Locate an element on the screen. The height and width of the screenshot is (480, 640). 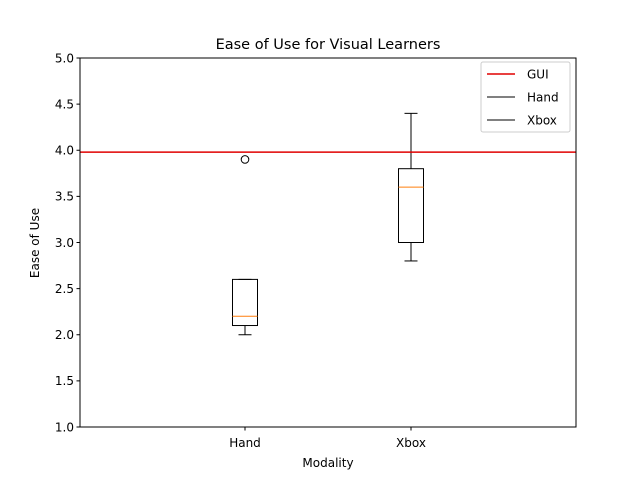
legend: GUI Hand Xbox is located at coordinates (525, 97).